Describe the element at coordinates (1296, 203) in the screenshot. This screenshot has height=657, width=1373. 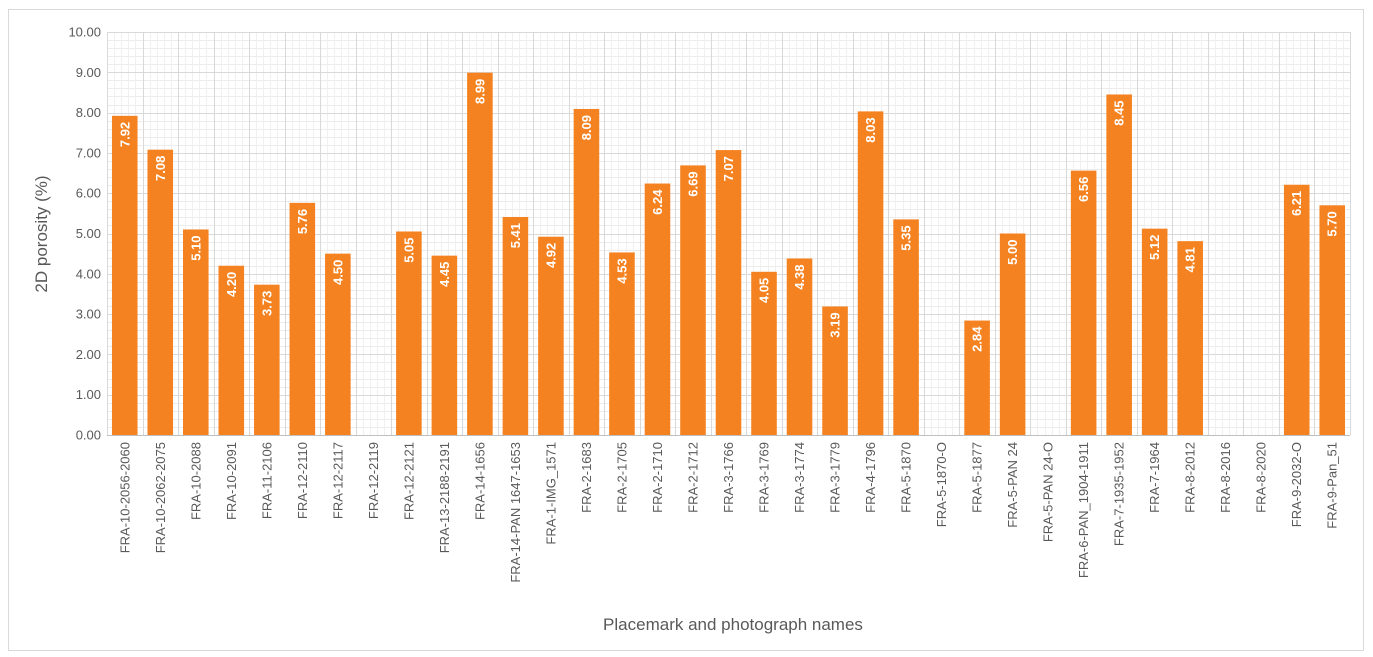
I see `data-label: 6.21` at that location.